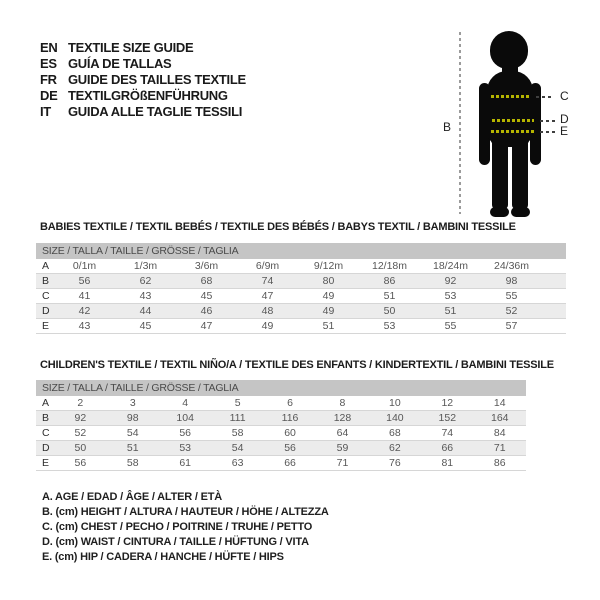 Image resolution: width=600 pixels, height=600 pixels. What do you see at coordinates (500, 172) in the screenshot?
I see `silhouette-left-leg` at bounding box center [500, 172].